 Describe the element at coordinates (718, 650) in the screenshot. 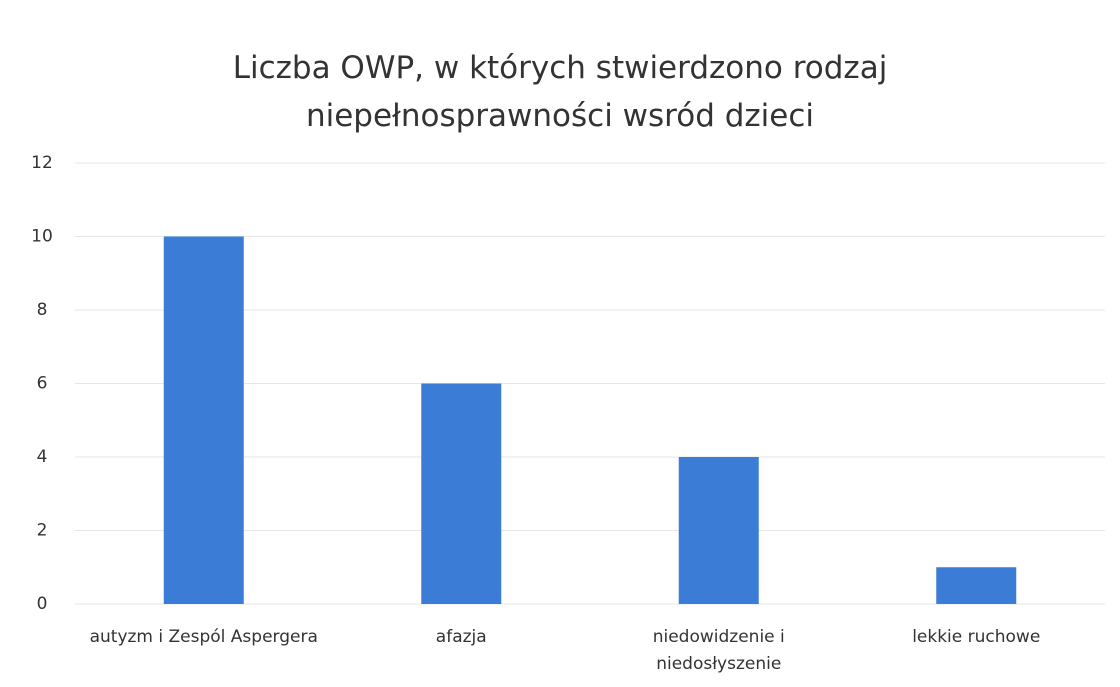

I see `x-tick-label: niedowidzenie i niedosłyszenie` at that location.